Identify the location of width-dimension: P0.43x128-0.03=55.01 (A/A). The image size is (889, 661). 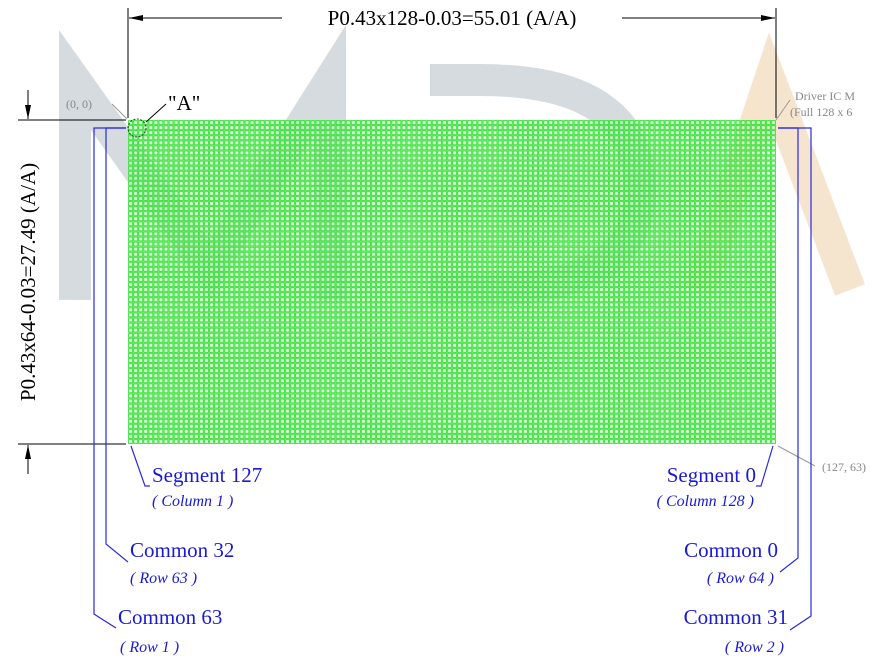
(452, 18).